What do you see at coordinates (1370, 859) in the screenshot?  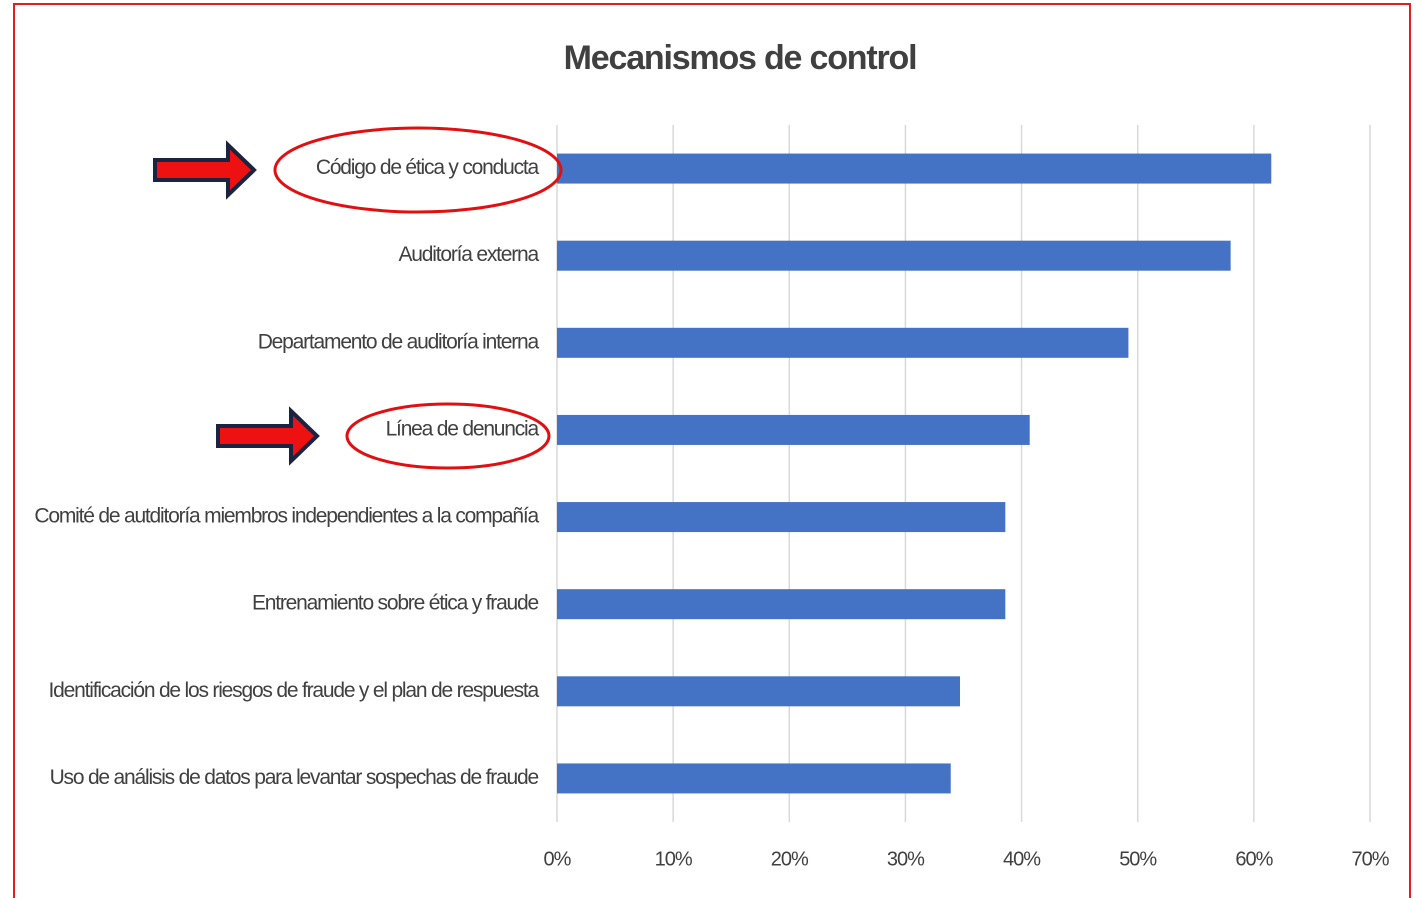 I see `x-tick-label: 70%` at bounding box center [1370, 859].